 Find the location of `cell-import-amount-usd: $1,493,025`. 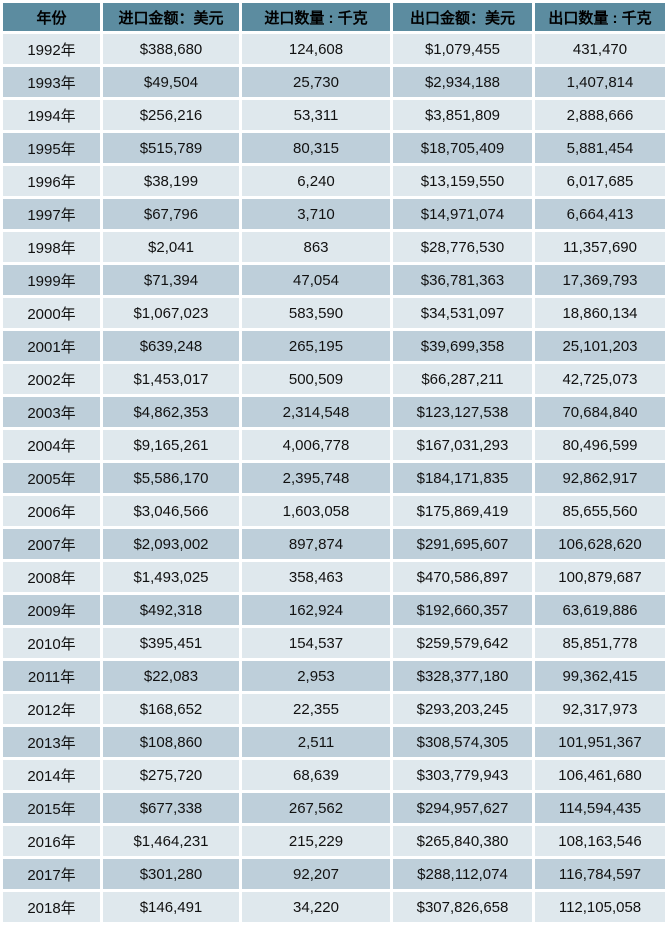

cell-import-amount-usd: $1,493,025 is located at coordinates (171, 577).